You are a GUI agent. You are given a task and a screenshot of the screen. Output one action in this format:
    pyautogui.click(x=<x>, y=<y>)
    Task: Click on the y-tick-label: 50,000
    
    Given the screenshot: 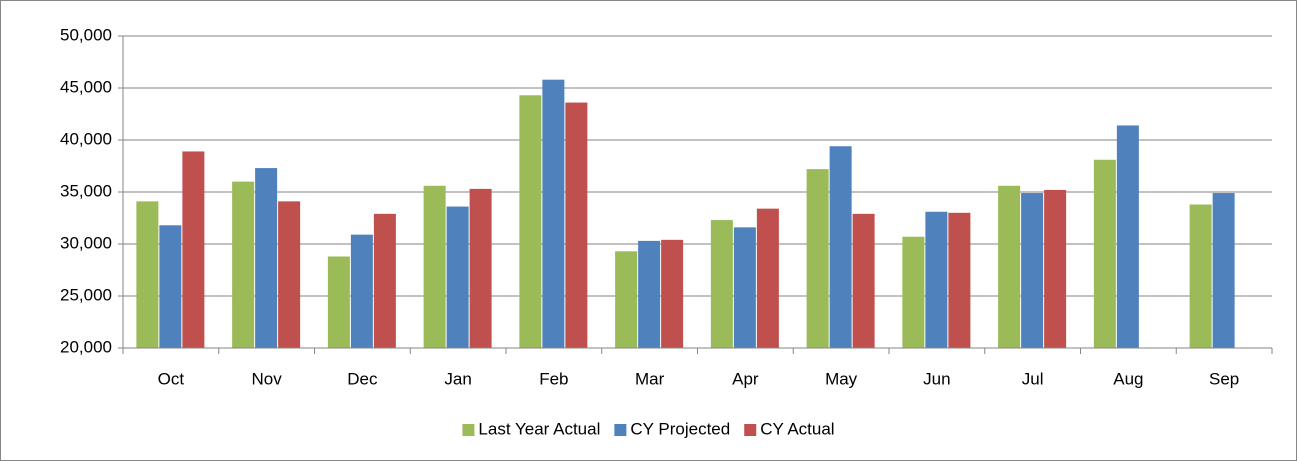 What is the action you would take?
    pyautogui.click(x=86, y=34)
    